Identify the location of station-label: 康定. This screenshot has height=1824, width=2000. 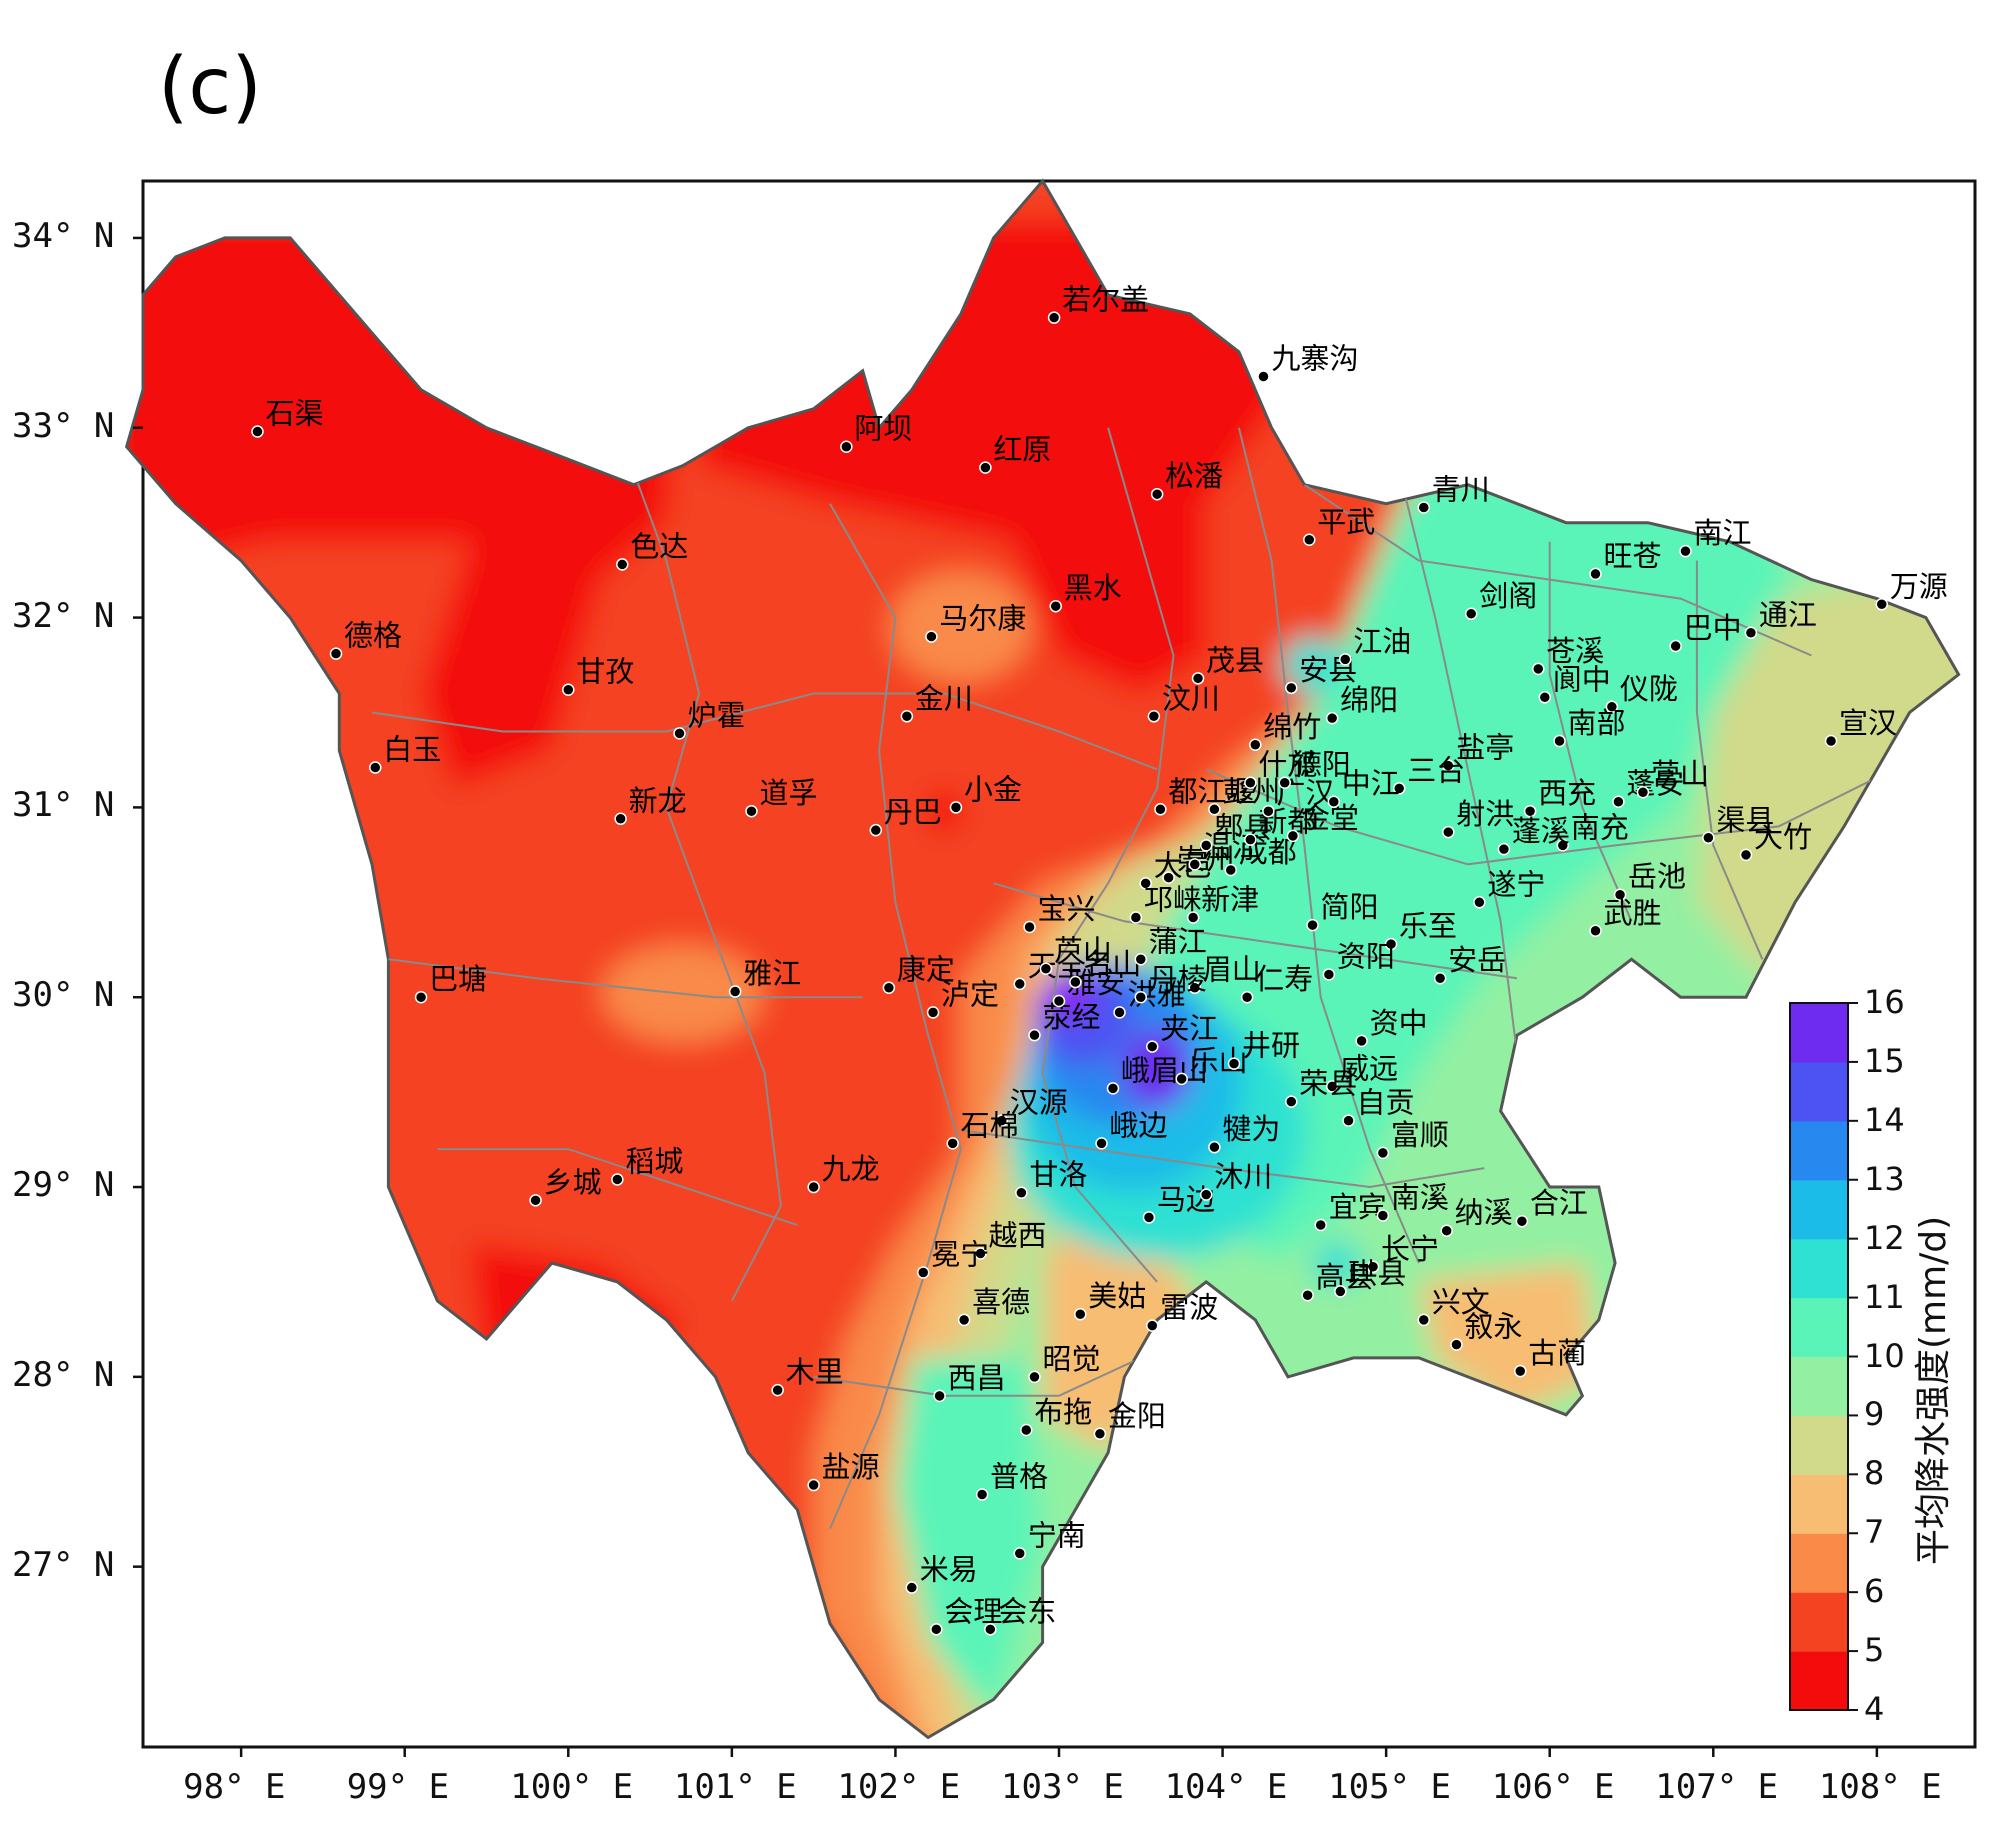
(926, 970).